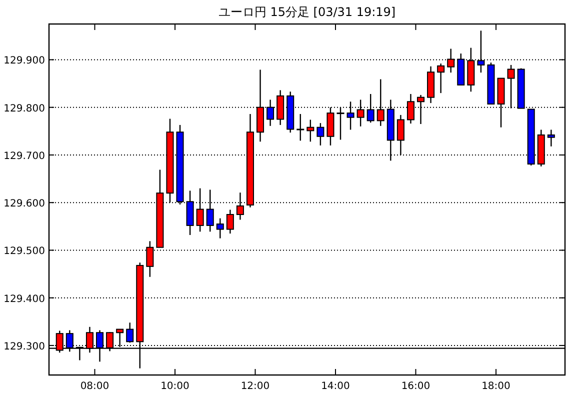  I want to click on x-tick-label: 12:00, so click(255, 386).